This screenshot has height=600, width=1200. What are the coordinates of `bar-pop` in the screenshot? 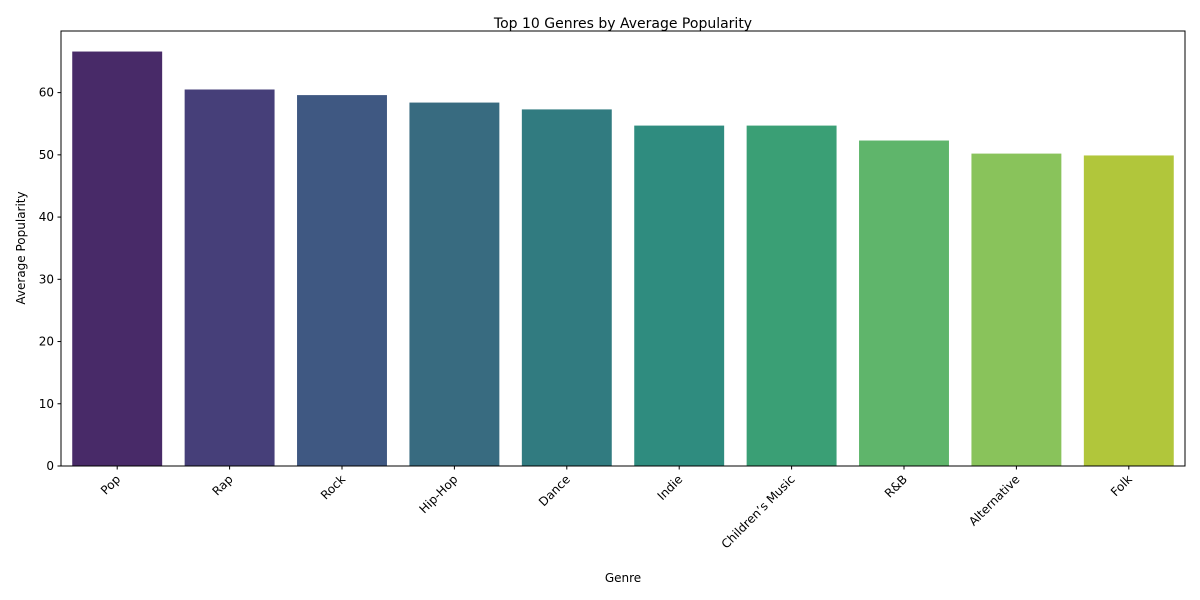 It's located at (117, 258).